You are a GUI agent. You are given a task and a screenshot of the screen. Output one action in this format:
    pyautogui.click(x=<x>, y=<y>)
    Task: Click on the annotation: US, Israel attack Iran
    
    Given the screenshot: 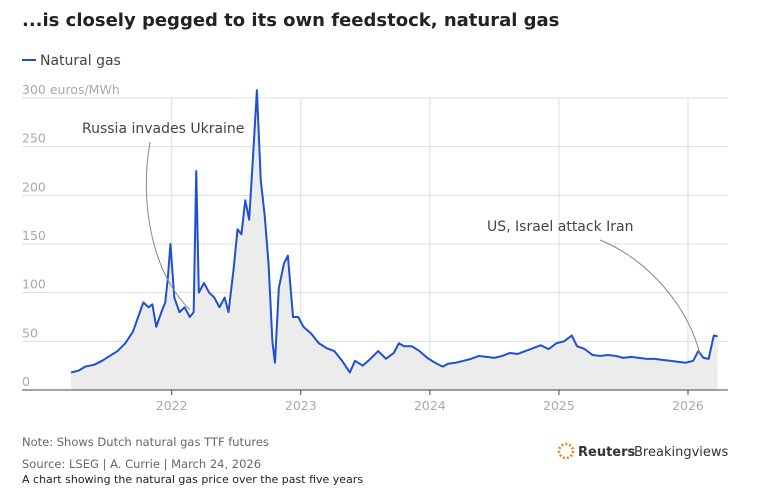 What is the action you would take?
    pyautogui.click(x=560, y=227)
    